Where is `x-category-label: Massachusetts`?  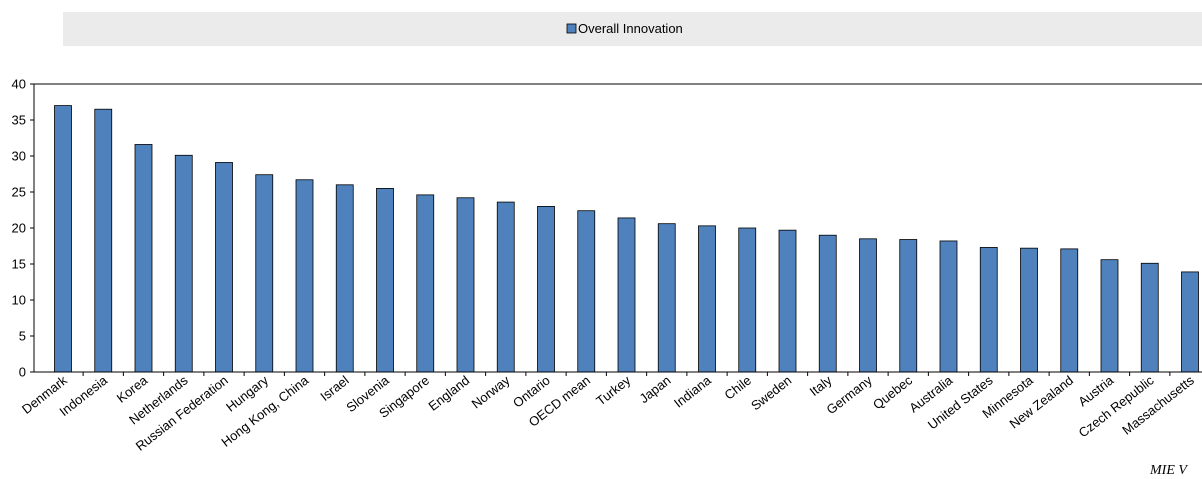 x-category-label: Massachusetts is located at coordinates (1158, 405).